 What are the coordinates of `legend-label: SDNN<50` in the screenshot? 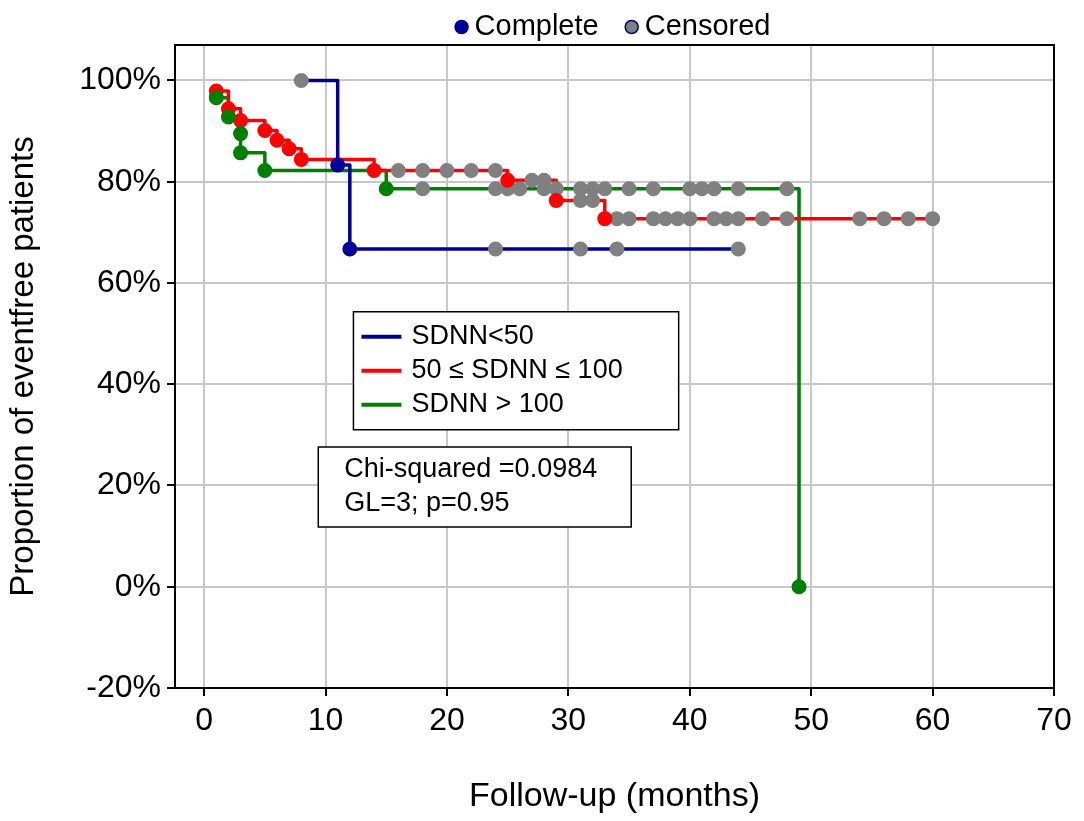 It's located at (472, 335).